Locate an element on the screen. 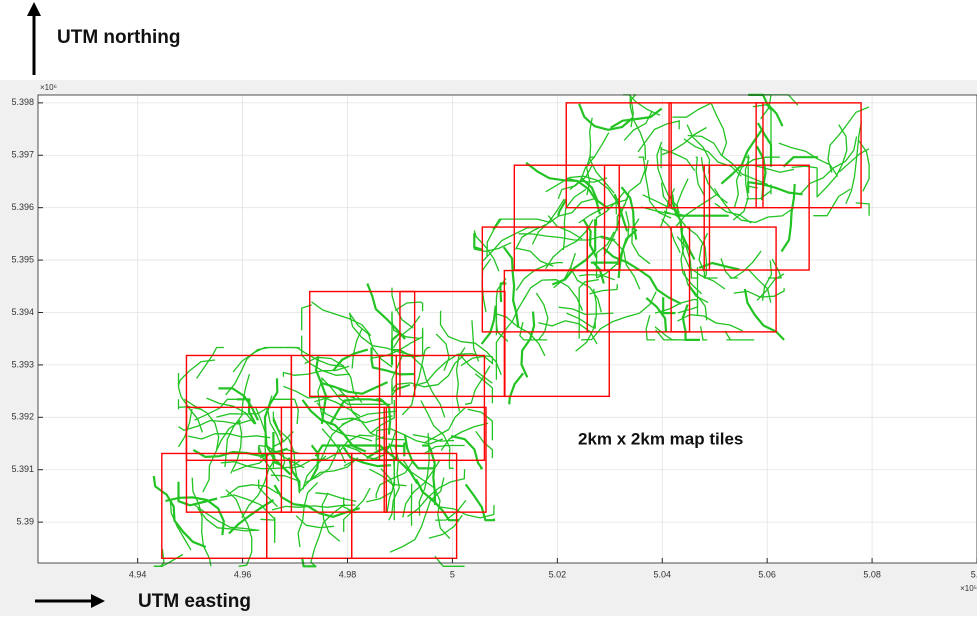 The image size is (977, 621). x-tick-label: 5.04 is located at coordinates (662, 574).